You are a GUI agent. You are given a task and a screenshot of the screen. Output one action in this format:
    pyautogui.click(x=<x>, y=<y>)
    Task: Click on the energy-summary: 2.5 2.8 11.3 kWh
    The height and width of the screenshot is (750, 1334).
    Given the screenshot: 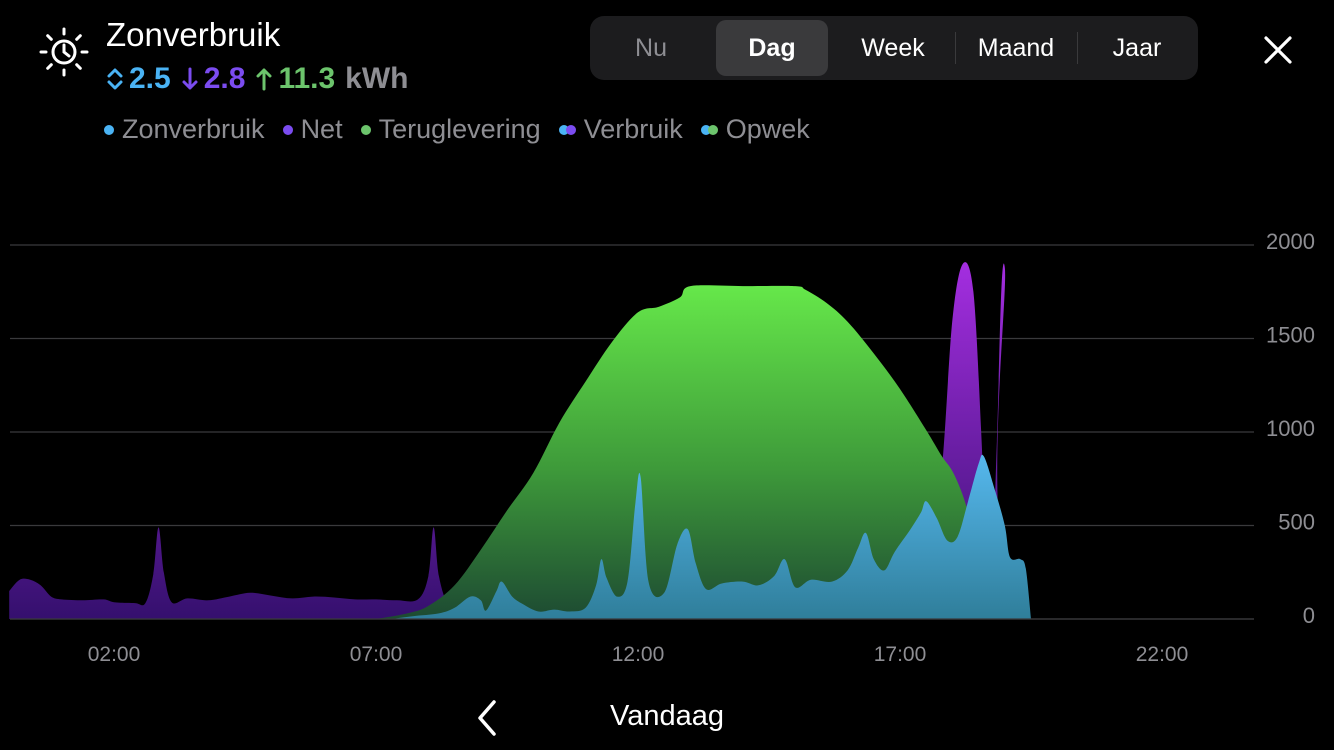 What is the action you would take?
    pyautogui.click(x=257, y=79)
    